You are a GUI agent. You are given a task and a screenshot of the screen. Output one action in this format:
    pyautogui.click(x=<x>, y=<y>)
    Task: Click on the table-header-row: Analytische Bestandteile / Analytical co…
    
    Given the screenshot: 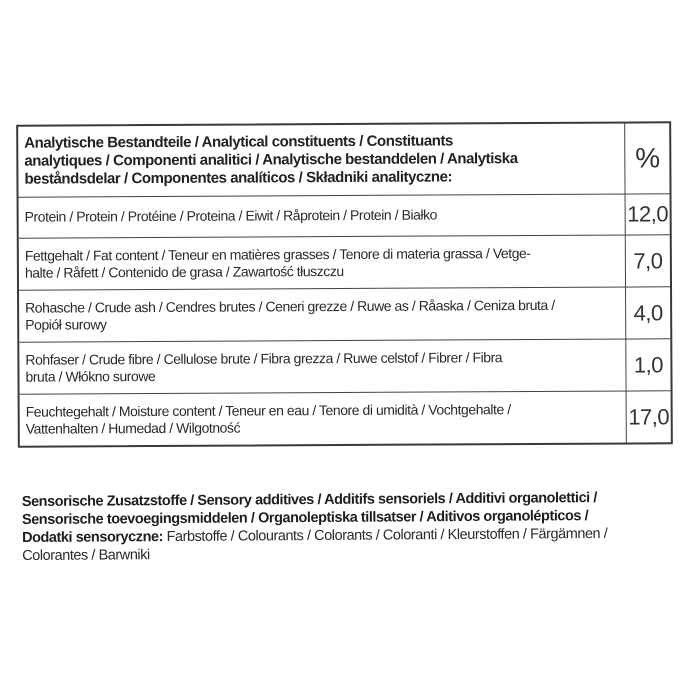 What is the action you would take?
    pyautogui.click(x=344, y=160)
    